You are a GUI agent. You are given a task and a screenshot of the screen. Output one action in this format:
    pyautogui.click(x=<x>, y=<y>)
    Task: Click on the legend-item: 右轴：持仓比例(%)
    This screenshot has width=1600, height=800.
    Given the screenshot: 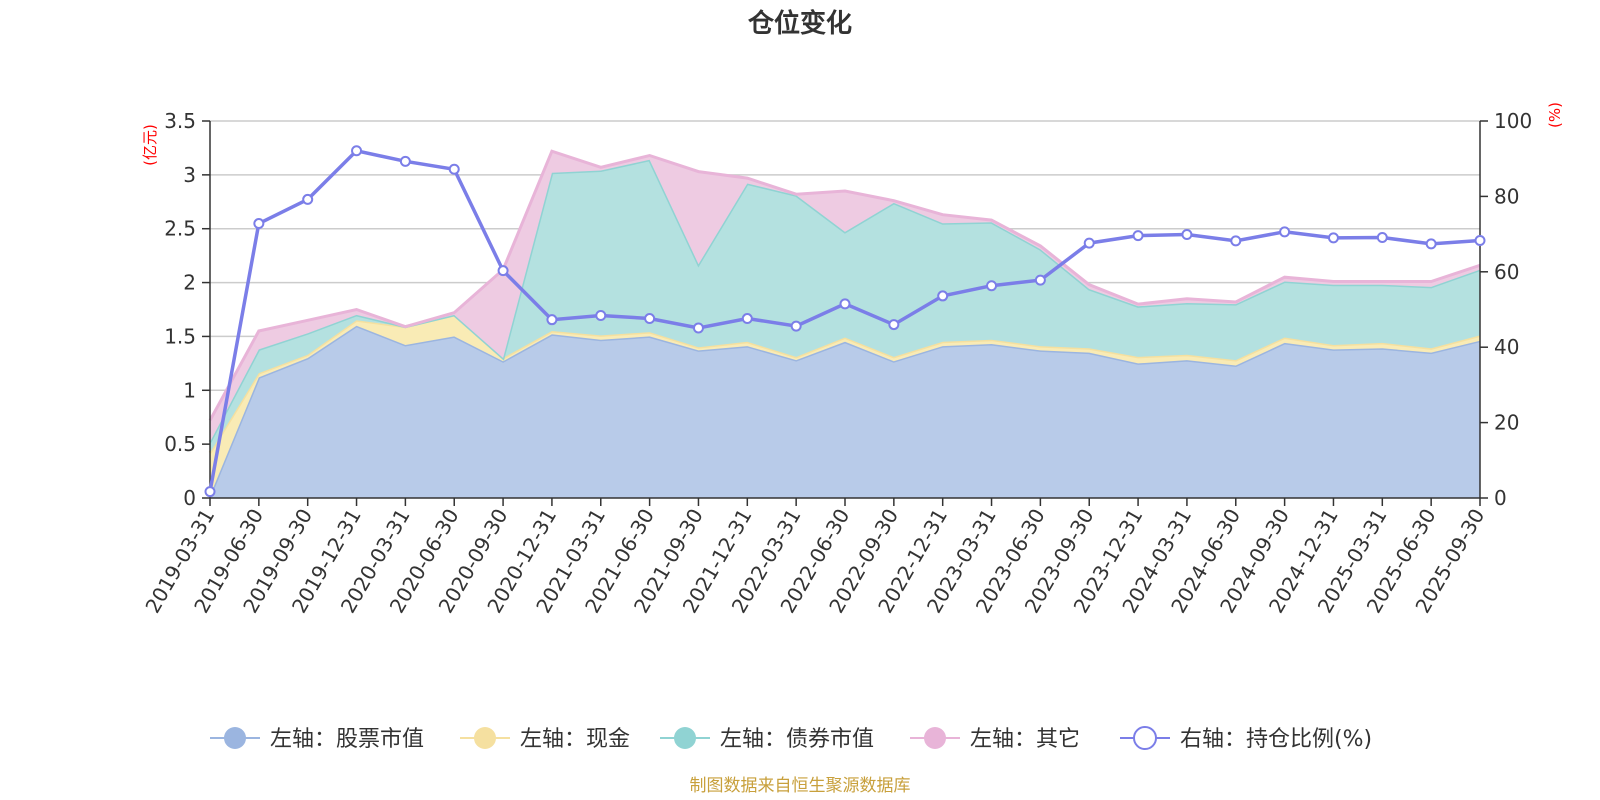 What is the action you would take?
    pyautogui.click(x=1246, y=739)
    